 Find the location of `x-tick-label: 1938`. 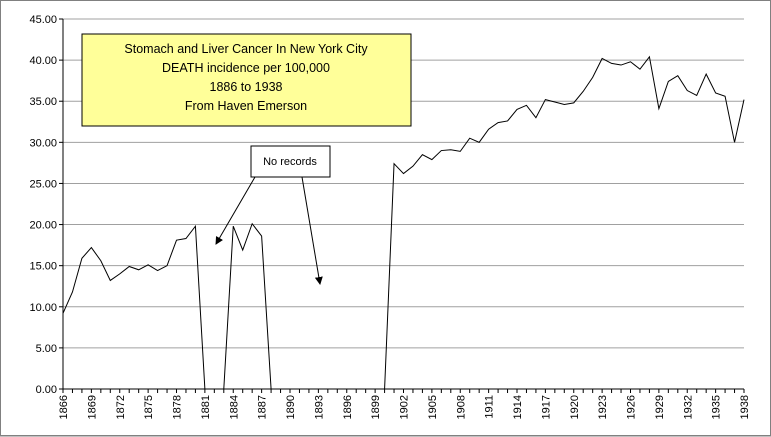

x-tick-label: 1938 is located at coordinates (745, 407).